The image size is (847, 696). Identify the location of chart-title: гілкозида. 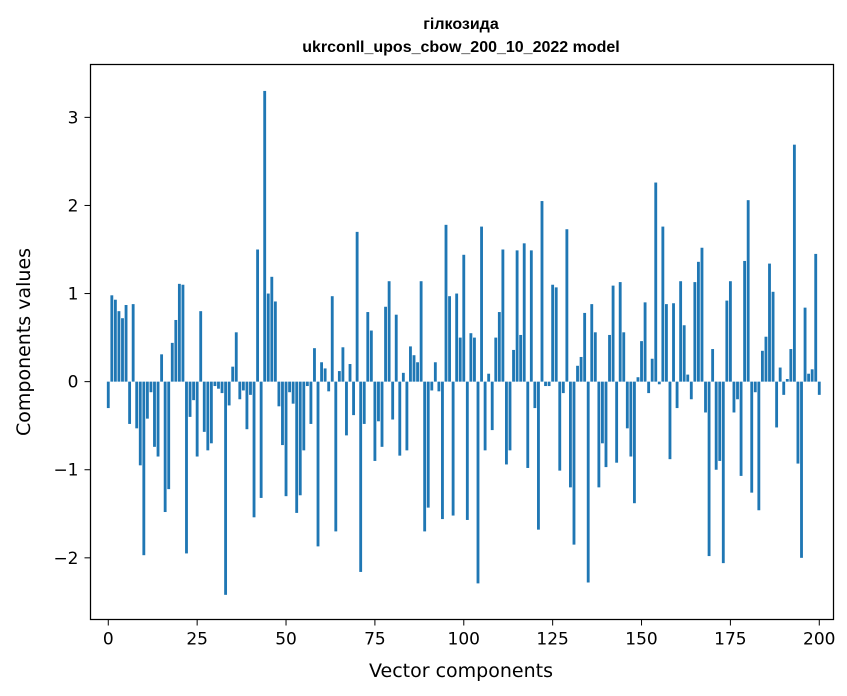
(461, 24).